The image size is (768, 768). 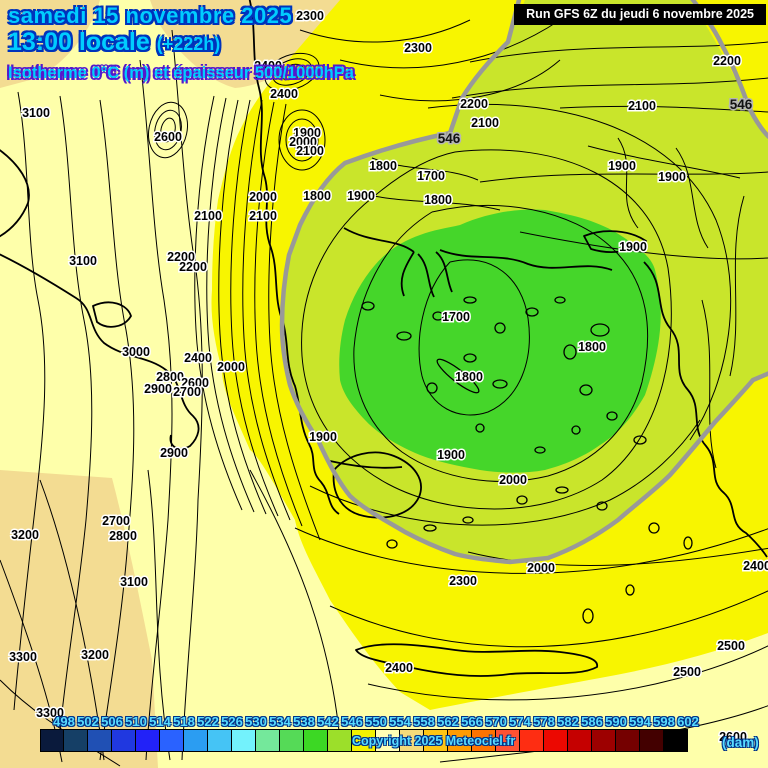 What do you see at coordinates (544, 721) in the screenshot?
I see `colorbar-tick-label: 578` at bounding box center [544, 721].